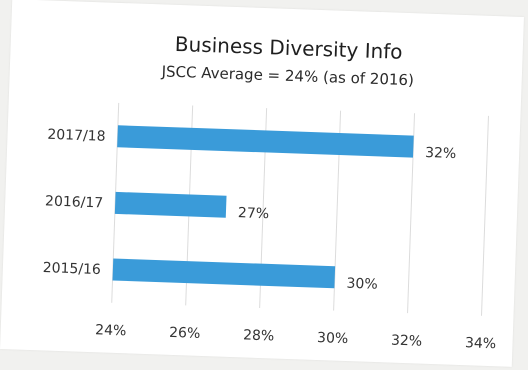  Describe the element at coordinates (333, 338) in the screenshot. I see `x-tick-label: 30%` at that location.